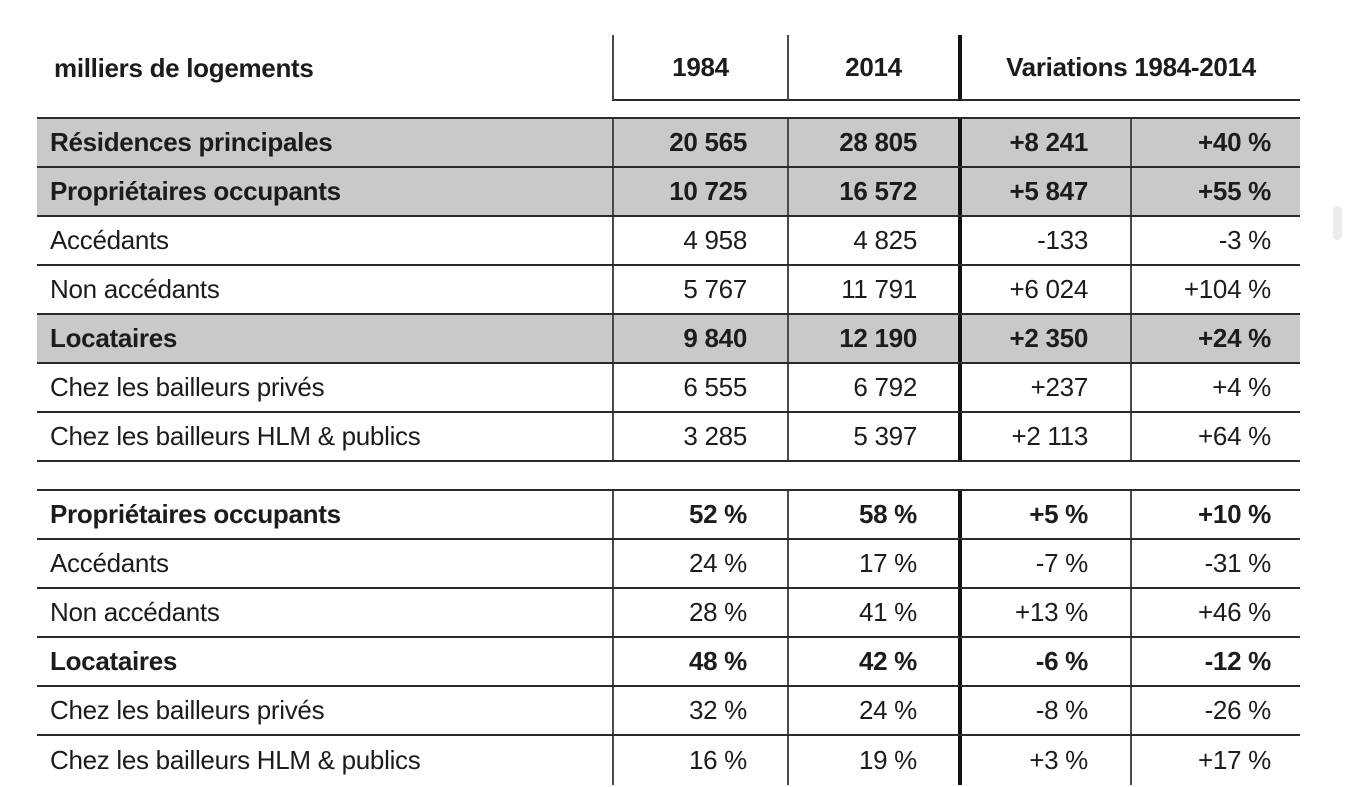 The width and height of the screenshot is (1346, 787). I want to click on value-1984-cell: 28 %, so click(699, 612).